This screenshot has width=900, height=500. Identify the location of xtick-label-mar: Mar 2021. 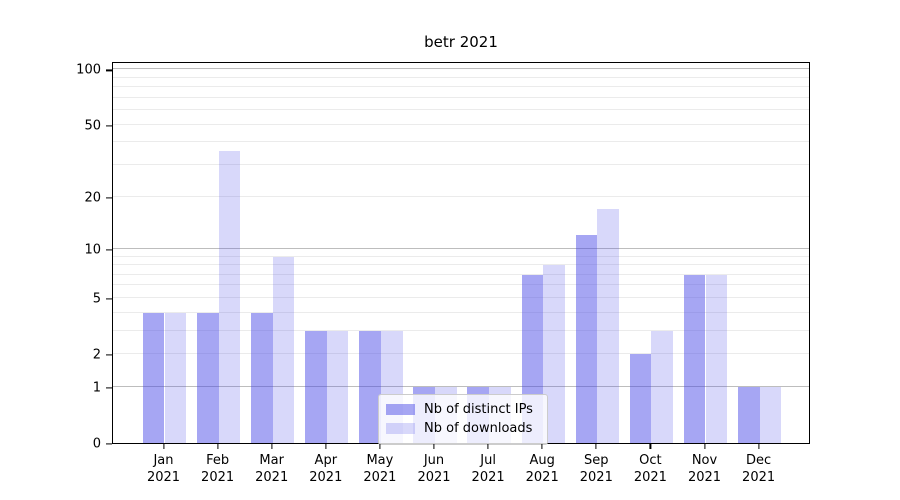
(272, 469).